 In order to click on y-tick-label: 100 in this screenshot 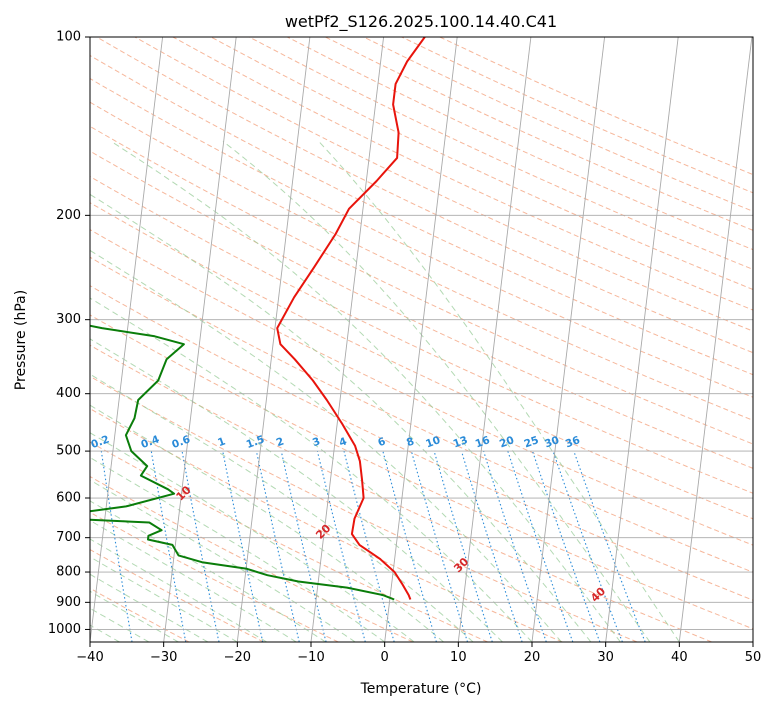, I will do `click(68, 37)`.